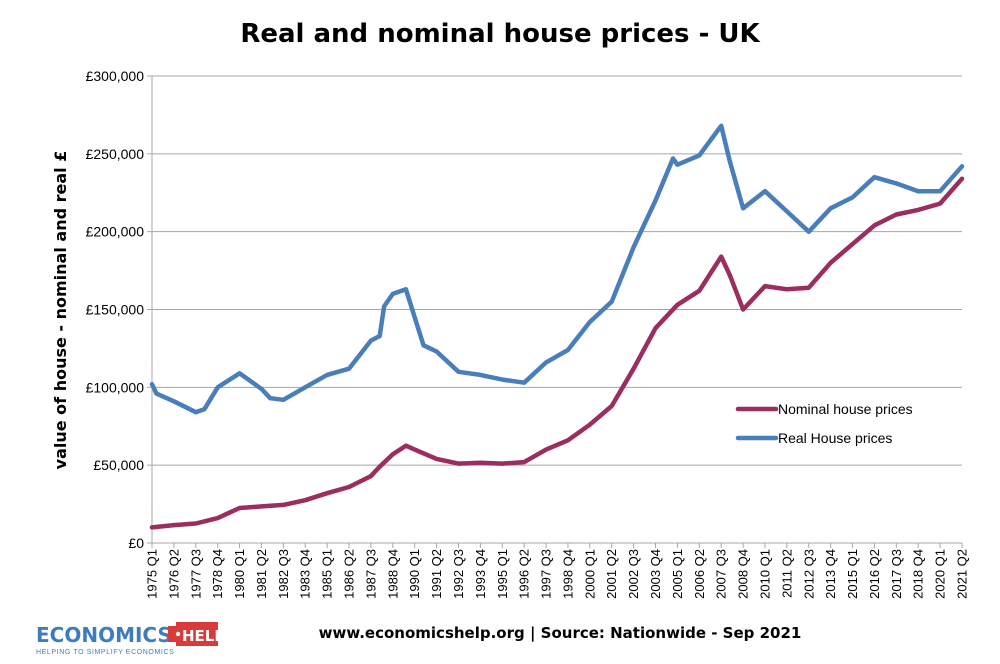 The image size is (1000, 664). What do you see at coordinates (115, 154) in the screenshot?
I see `y-tick-label: £250,000` at bounding box center [115, 154].